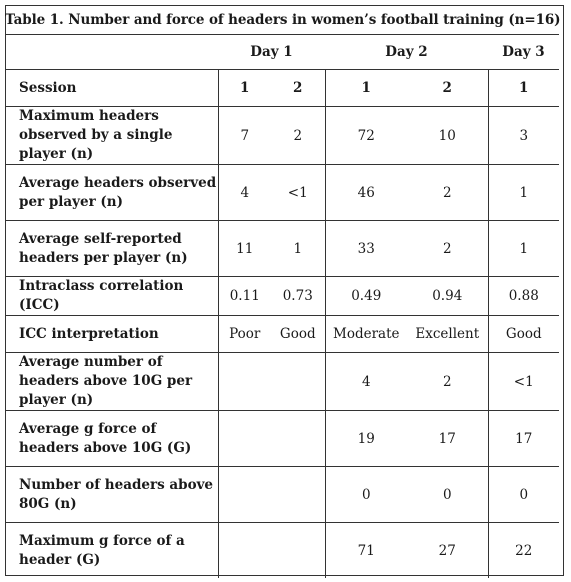 The width and height of the screenshot is (571, 582). I want to click on cell: 22, so click(523, 550).